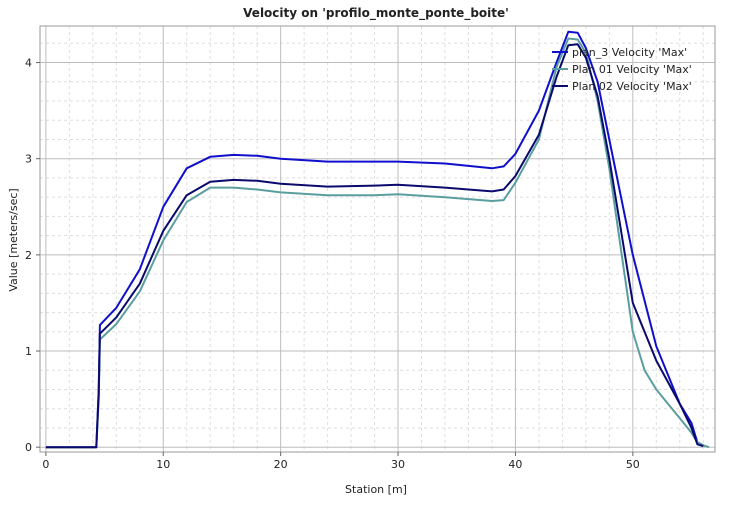  I want to click on x-tick-label: 40, so click(515, 464).